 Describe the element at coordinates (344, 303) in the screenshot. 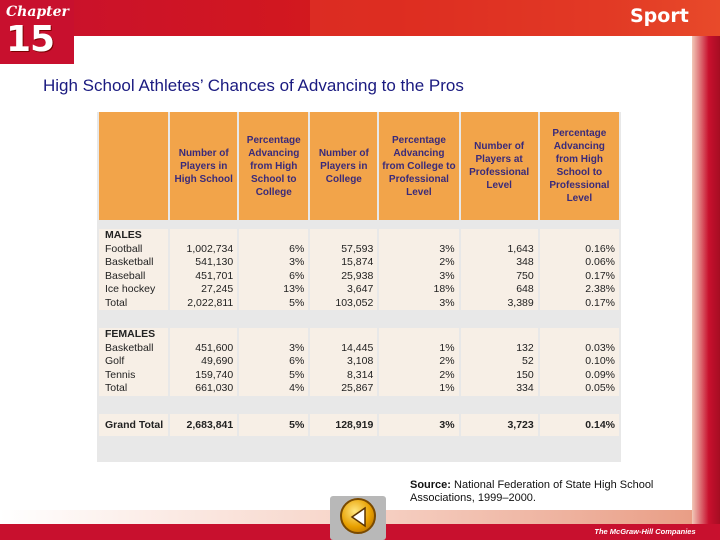

I see `table-cell: 103,052` at that location.